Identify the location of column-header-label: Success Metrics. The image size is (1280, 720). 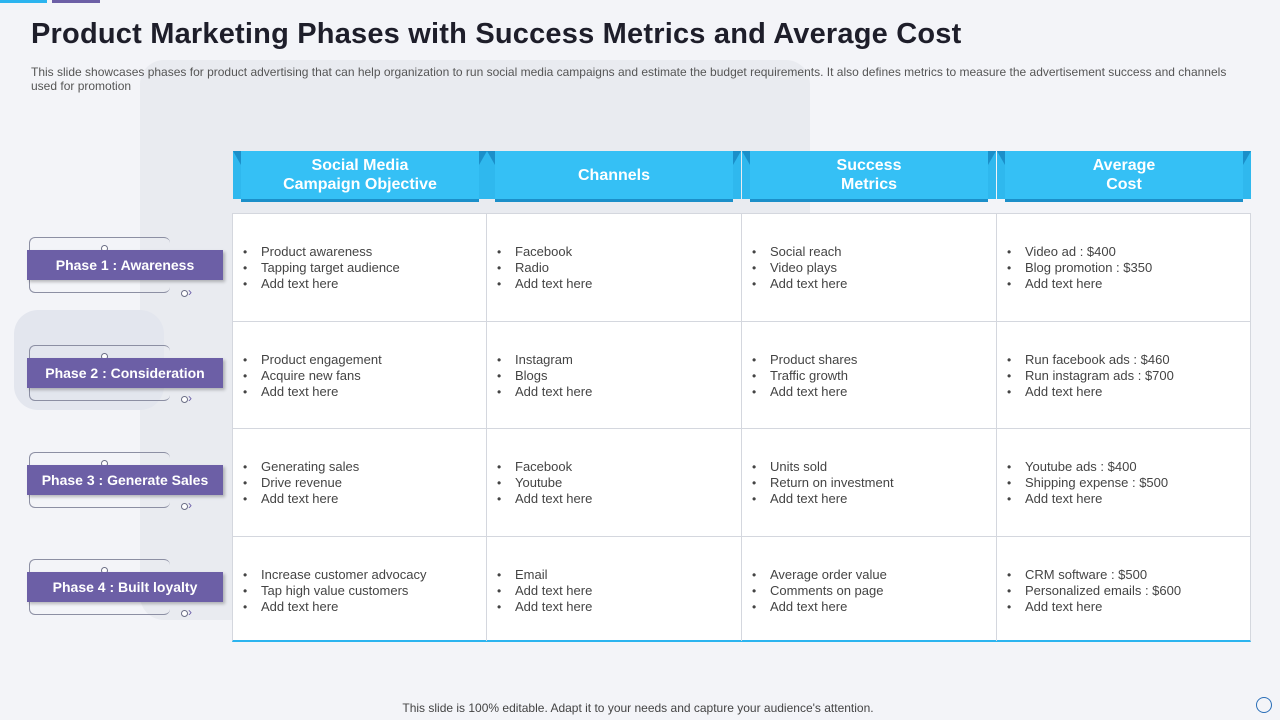
(869, 175).